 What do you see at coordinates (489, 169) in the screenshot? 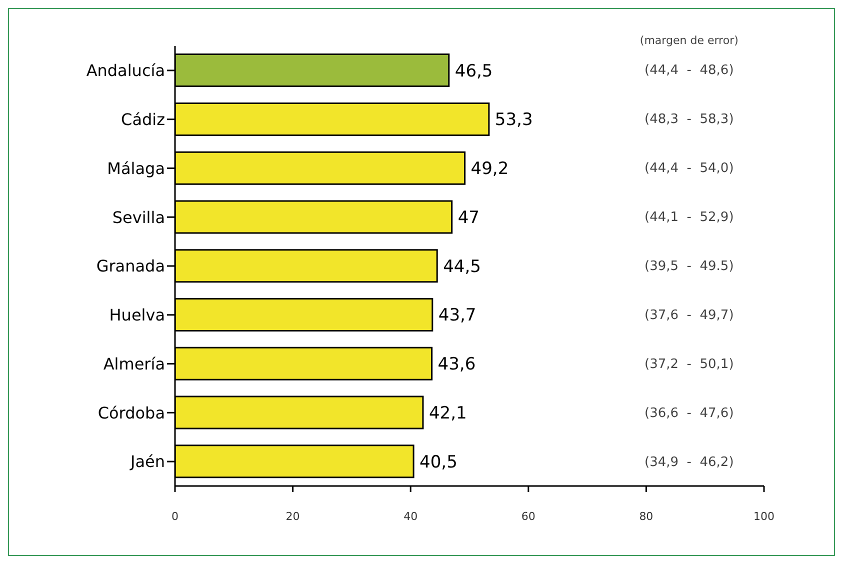
I see `data-label: 49,2` at bounding box center [489, 169].